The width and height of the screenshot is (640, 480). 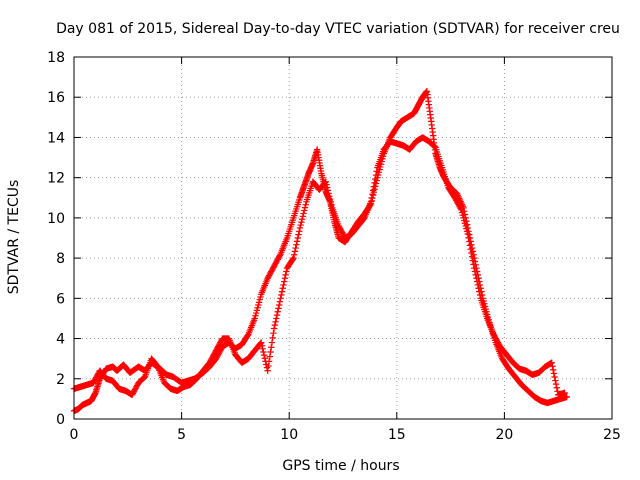 I want to click on y-tick-label: 12, so click(x=56, y=179).